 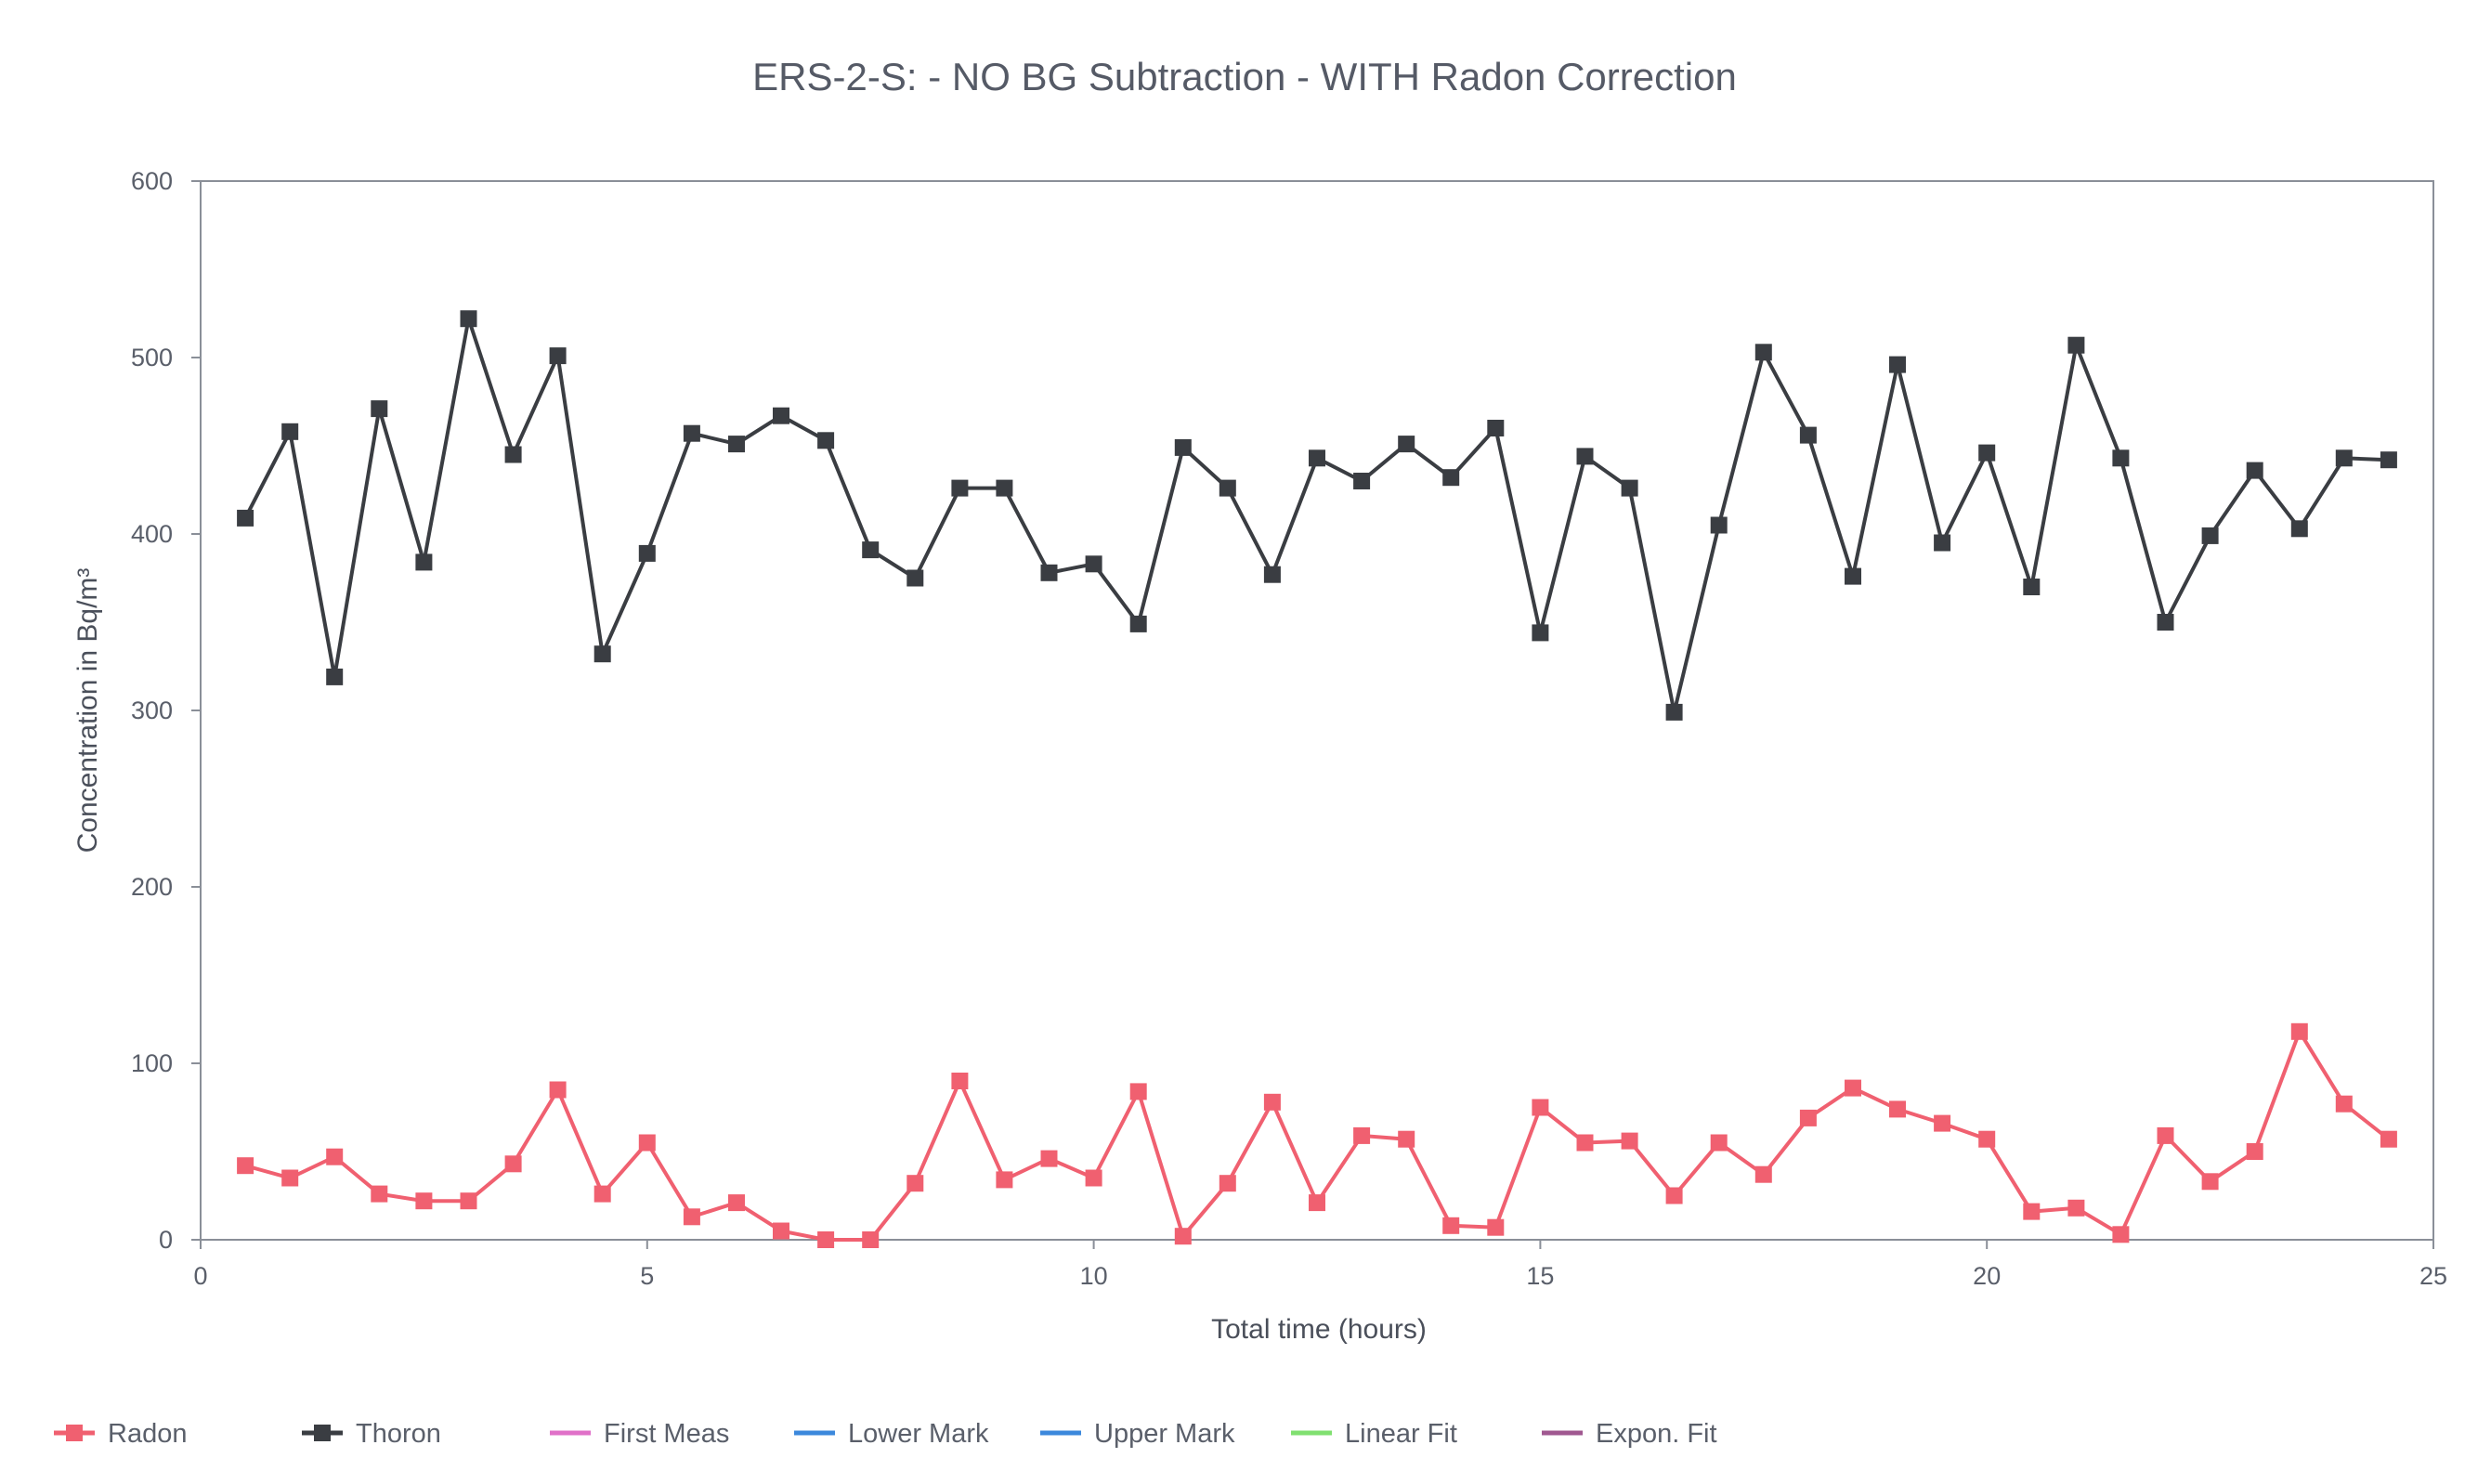 What do you see at coordinates (87, 710) in the screenshot?
I see `y-axis-label: Concentration in Bq/m³` at bounding box center [87, 710].